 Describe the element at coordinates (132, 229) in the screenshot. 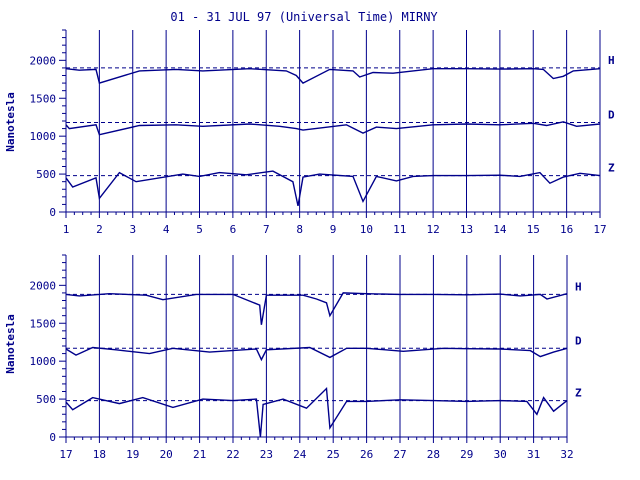

I see `x-tick-label: 3` at that location.